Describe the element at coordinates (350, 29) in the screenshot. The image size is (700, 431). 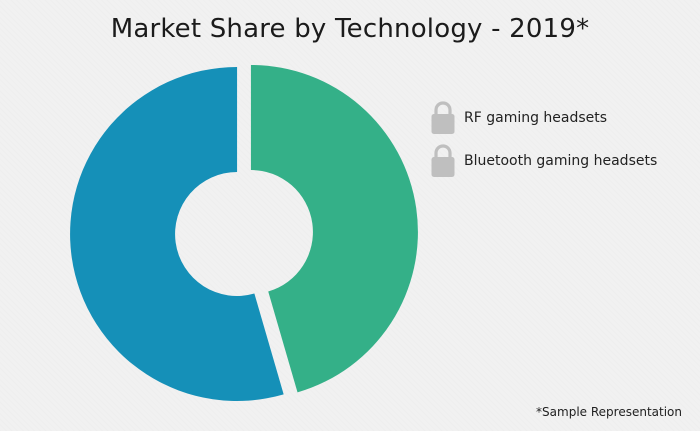
I see `chart-title: Market Share by Technology - 2019*` at that location.